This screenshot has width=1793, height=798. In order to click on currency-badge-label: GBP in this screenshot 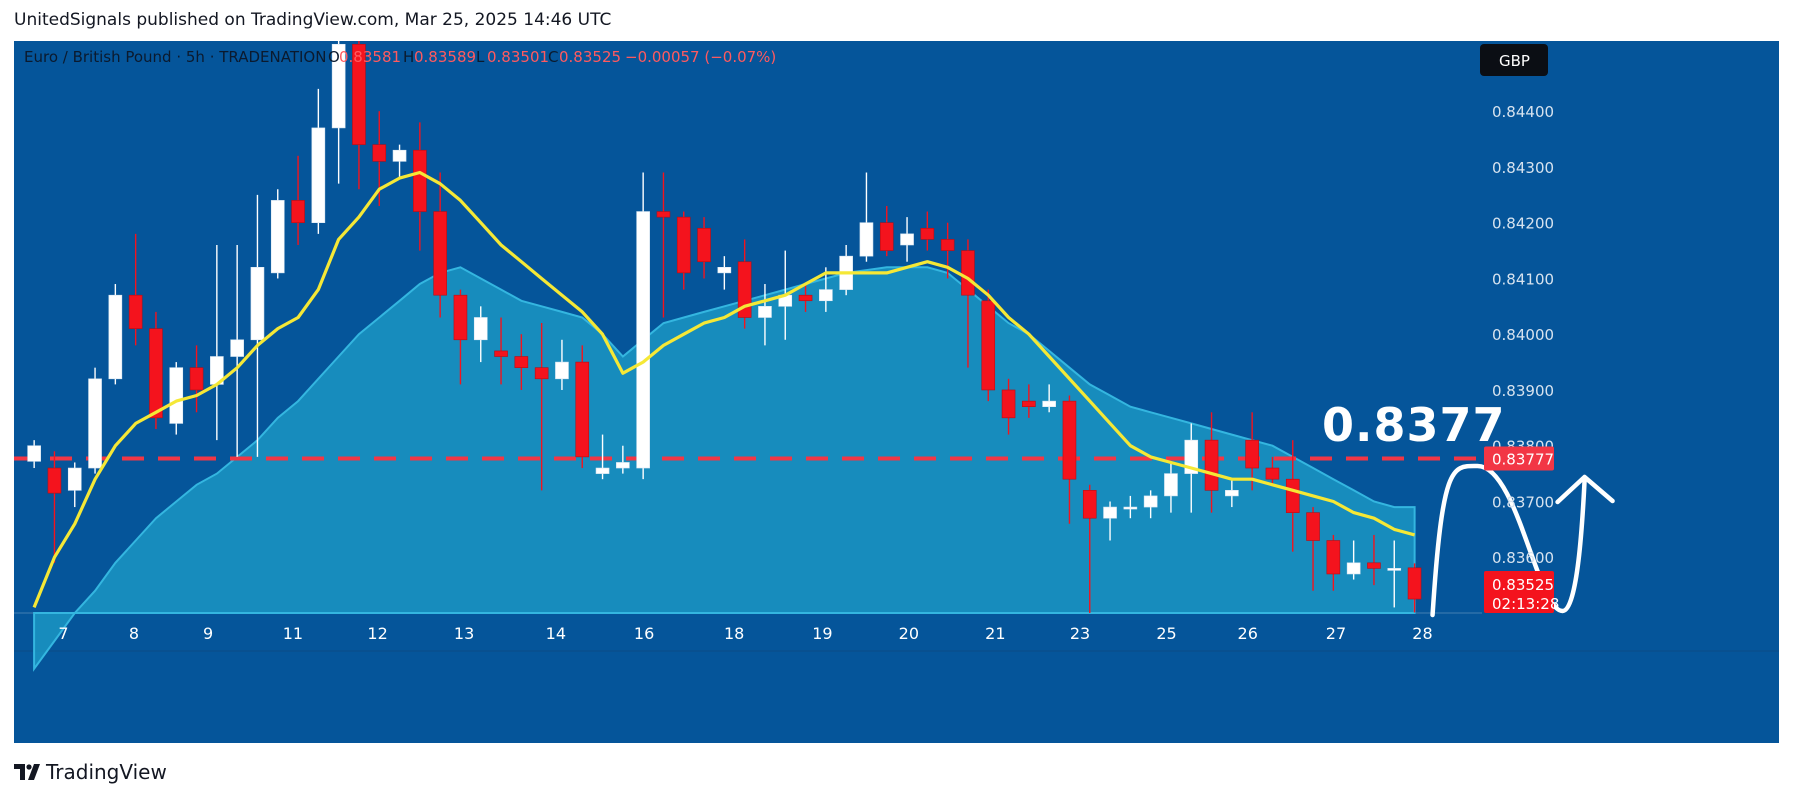, I will do `click(1514, 61)`.